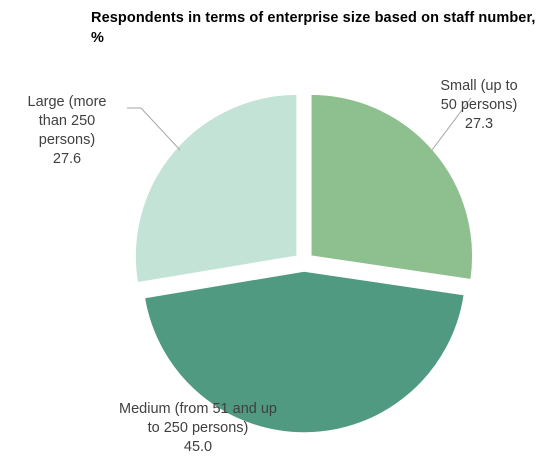 The height and width of the screenshot is (458, 555). Describe the element at coordinates (67, 140) in the screenshot. I see `slice-category-label: persons)` at that location.